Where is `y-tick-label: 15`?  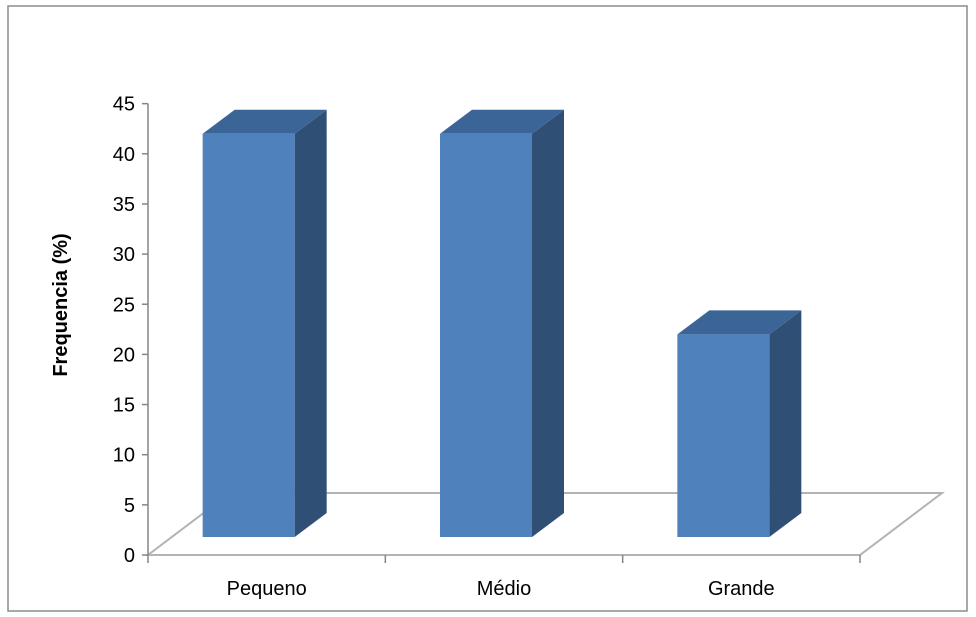 y-tick-label: 15 is located at coordinates (124, 406).